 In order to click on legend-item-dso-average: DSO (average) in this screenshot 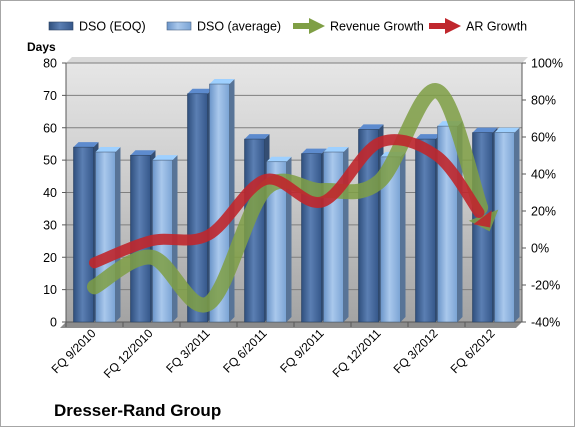, I will do `click(223, 27)`.